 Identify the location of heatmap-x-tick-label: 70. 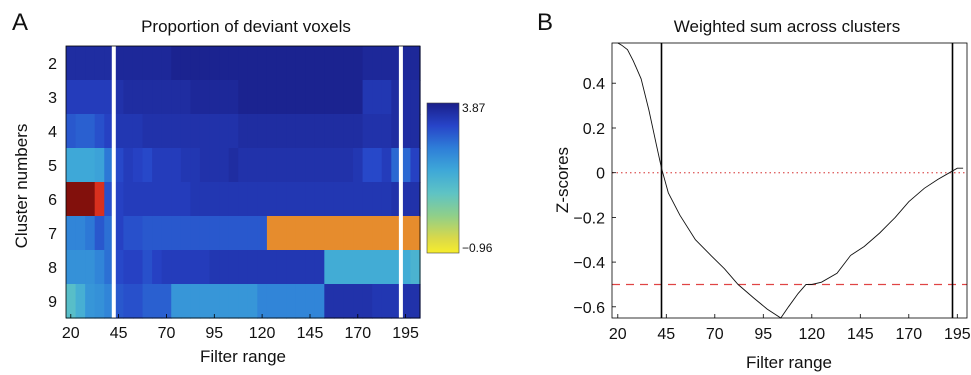
(167, 333).